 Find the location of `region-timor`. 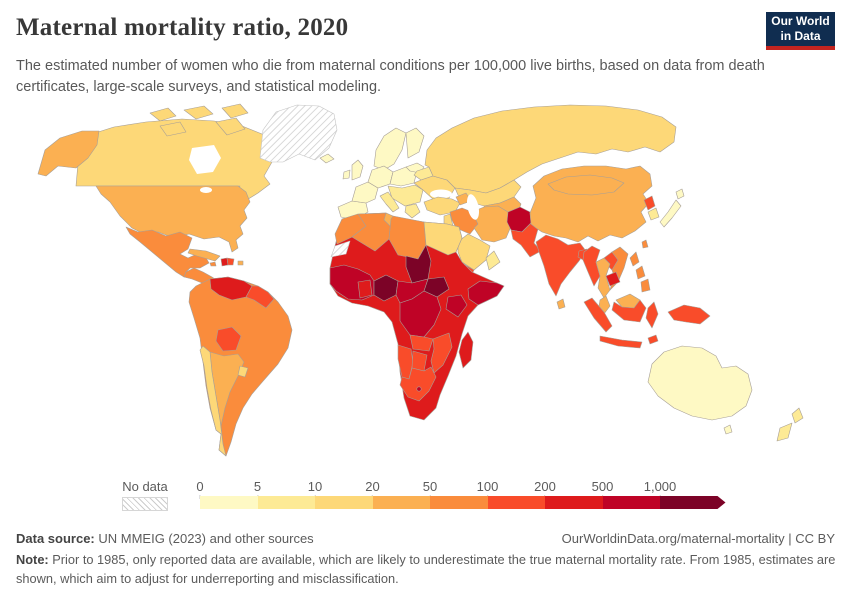

region-timor is located at coordinates (653, 339).